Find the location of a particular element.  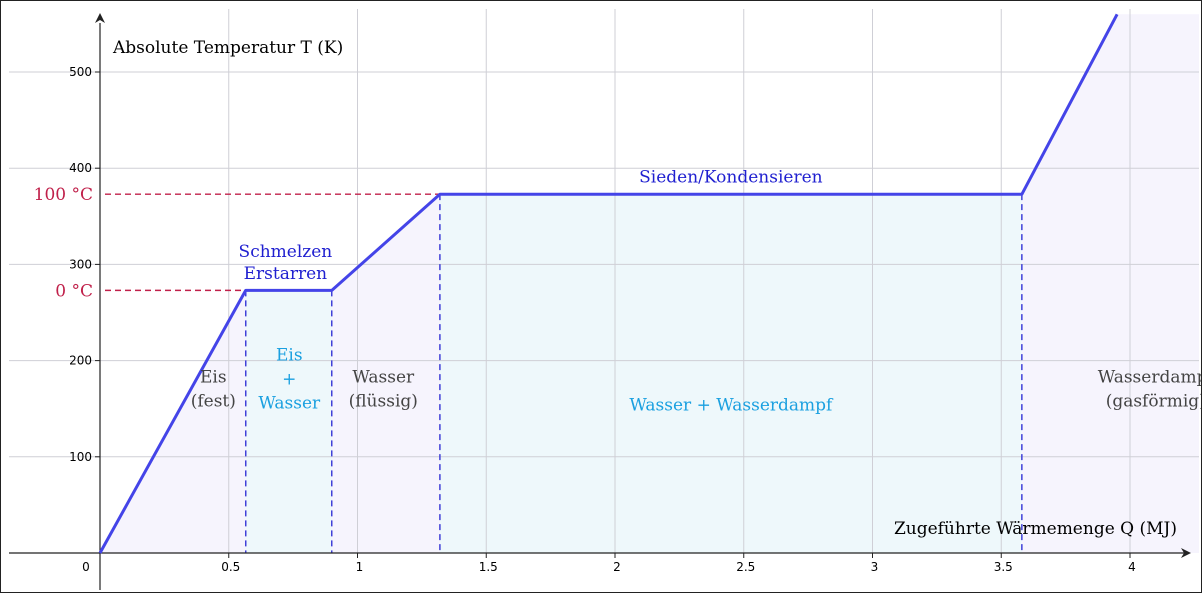

x-axis-title: Zugeführte Wärmemenge Q (MJ) is located at coordinates (1035, 529).